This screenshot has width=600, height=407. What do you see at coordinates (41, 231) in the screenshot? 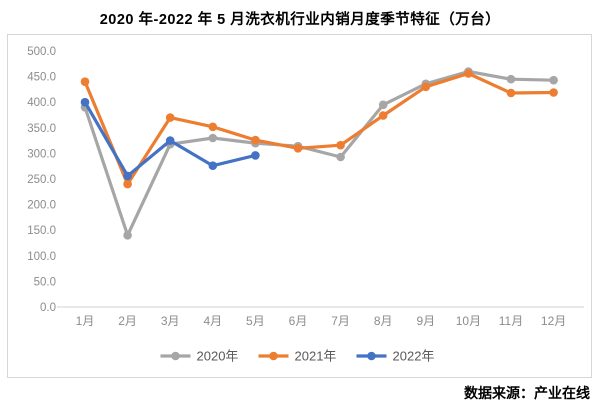
I see `y-axis-label: 150.0` at bounding box center [41, 231].